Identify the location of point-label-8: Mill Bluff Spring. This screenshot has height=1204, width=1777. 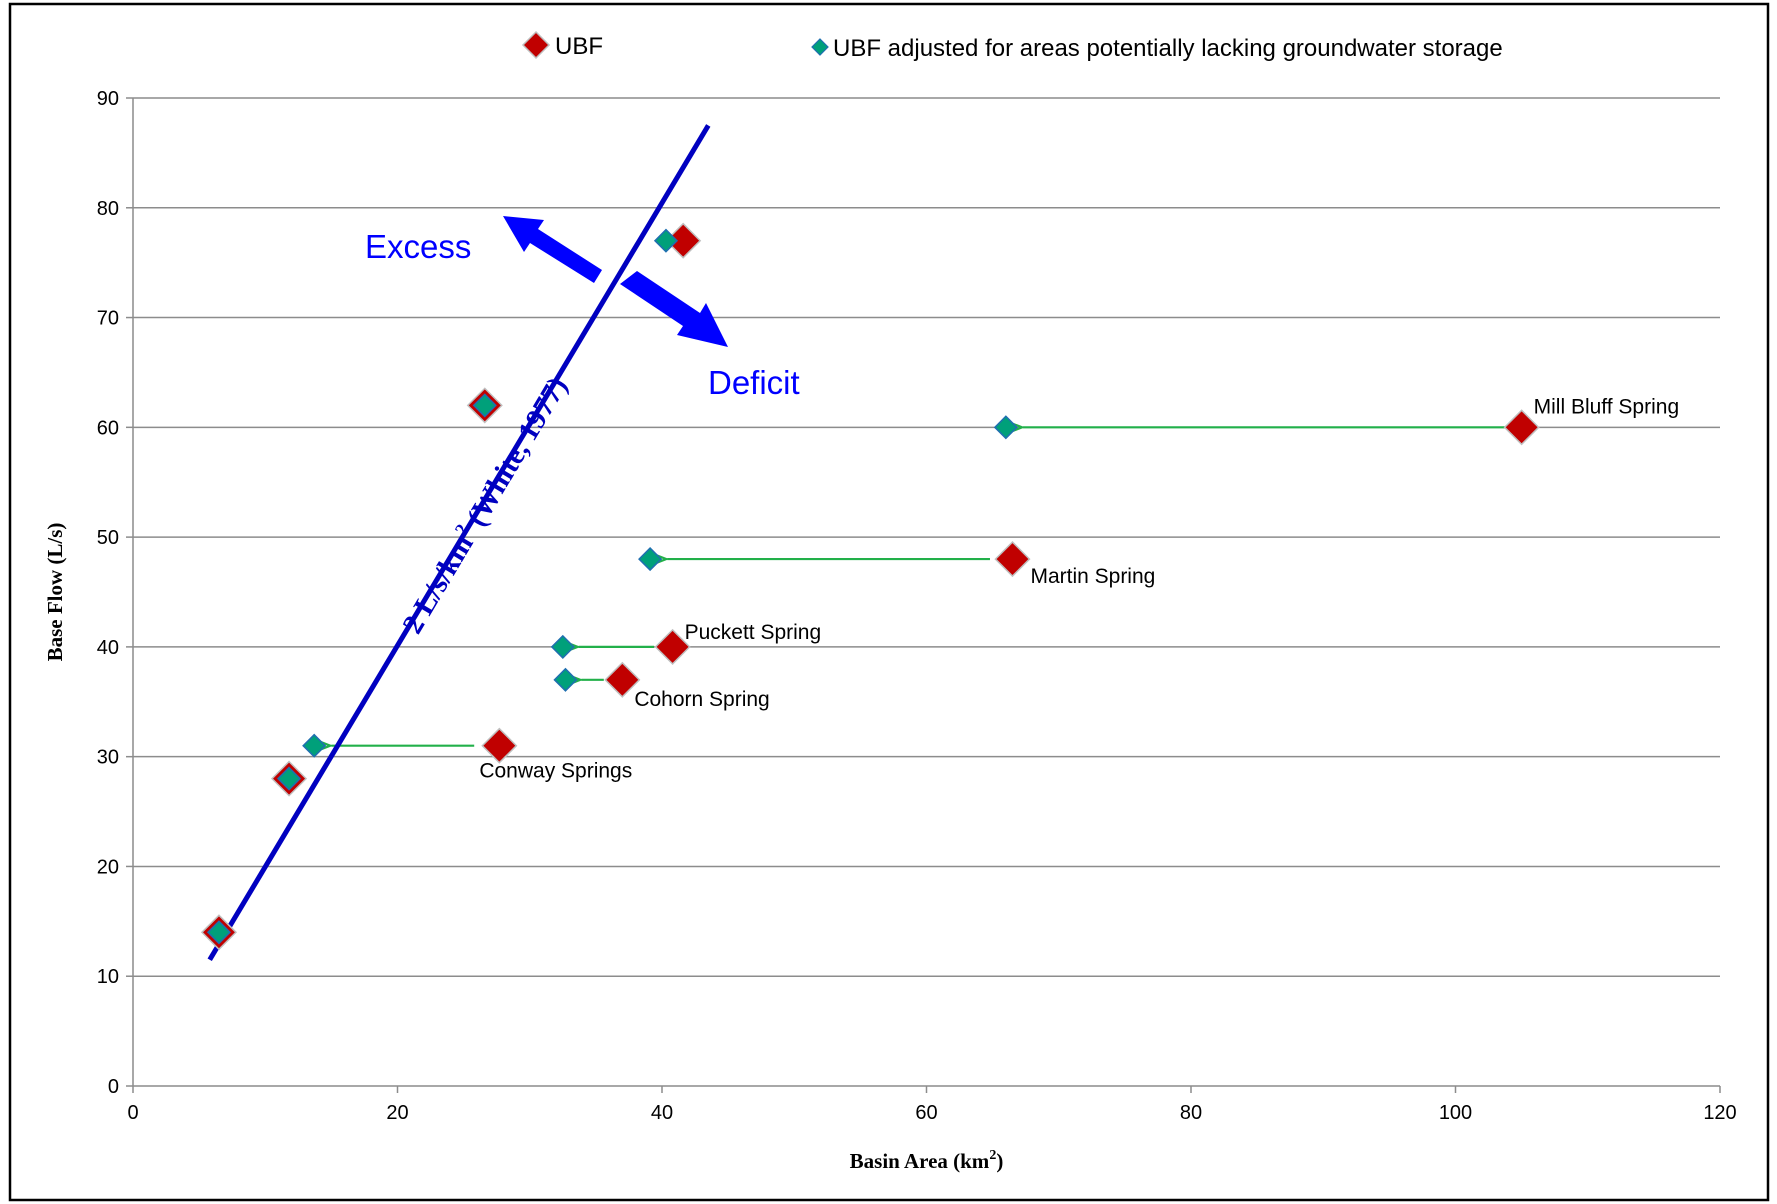
(1607, 406).